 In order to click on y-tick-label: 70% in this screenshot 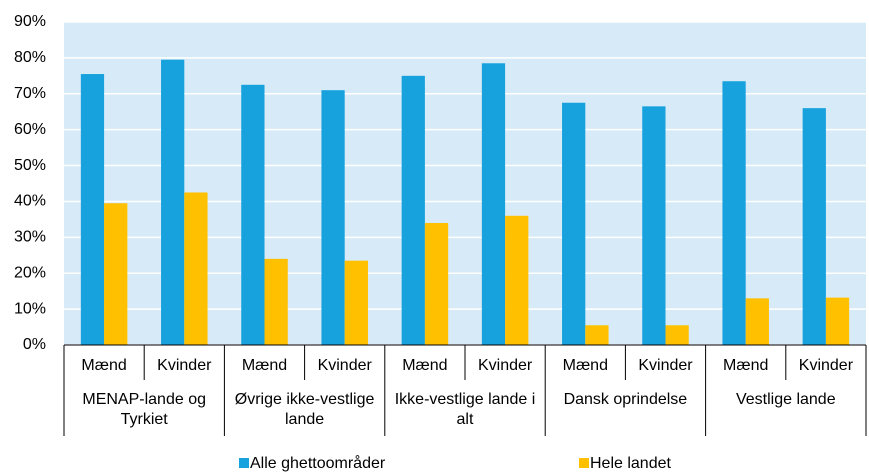, I will do `click(30, 93)`.